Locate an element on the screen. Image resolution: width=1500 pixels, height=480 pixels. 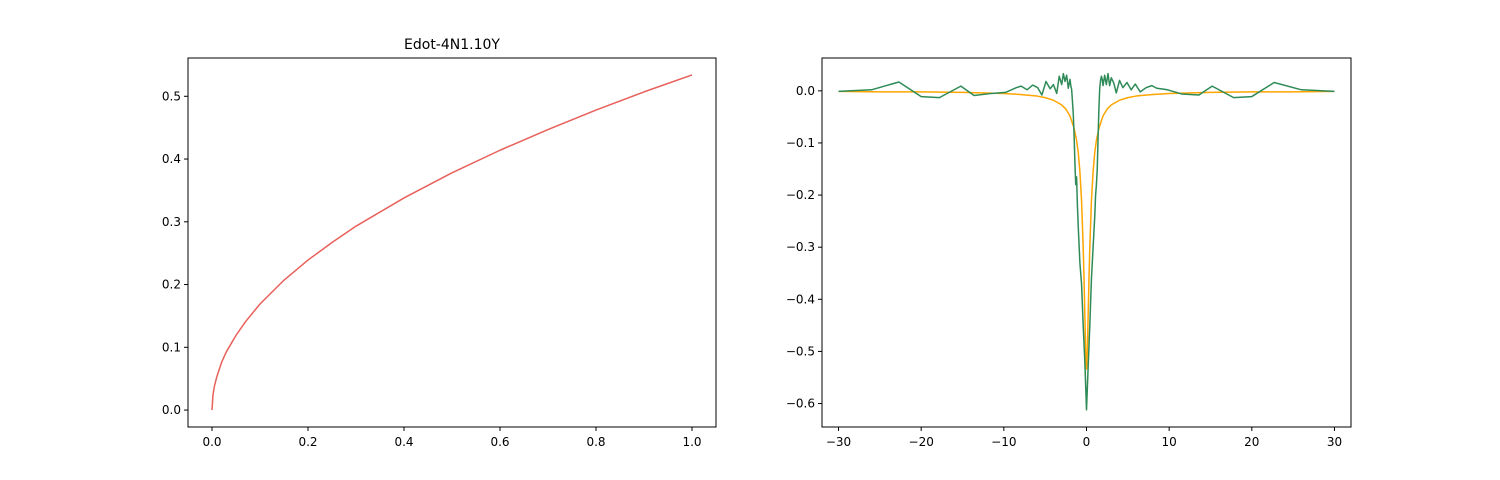
chart-title: Edot-4N1.10Y is located at coordinates (452, 45).